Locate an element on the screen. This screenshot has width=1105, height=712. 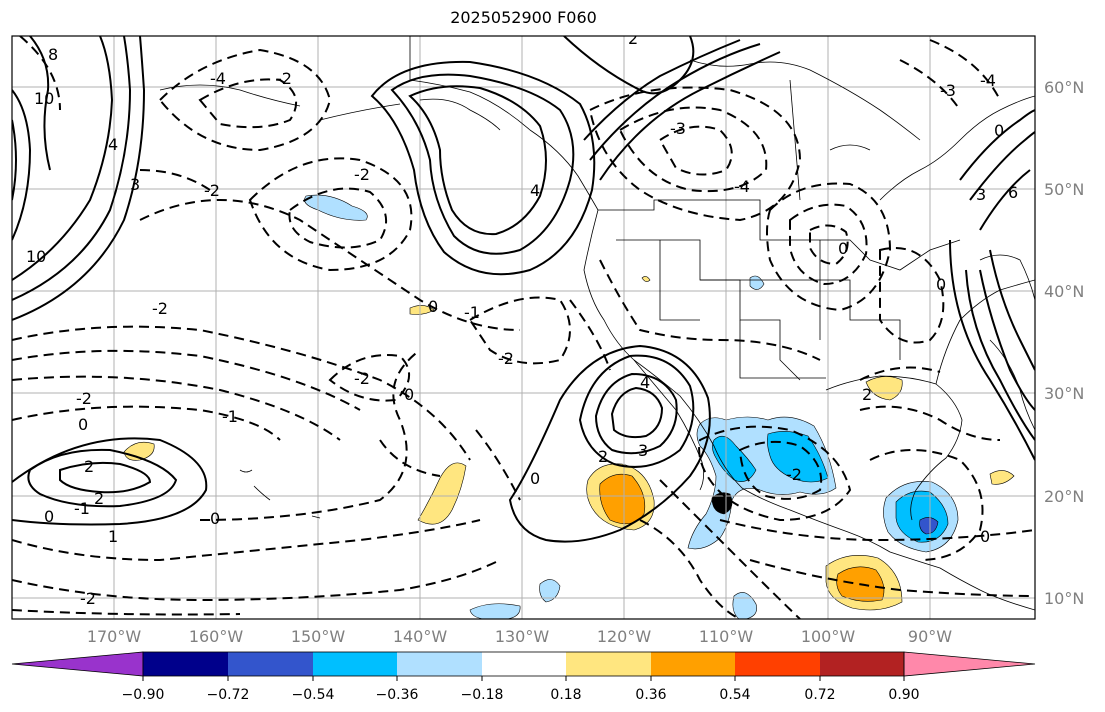
colorbar-tick-label: −0.72 is located at coordinates (228, 695).